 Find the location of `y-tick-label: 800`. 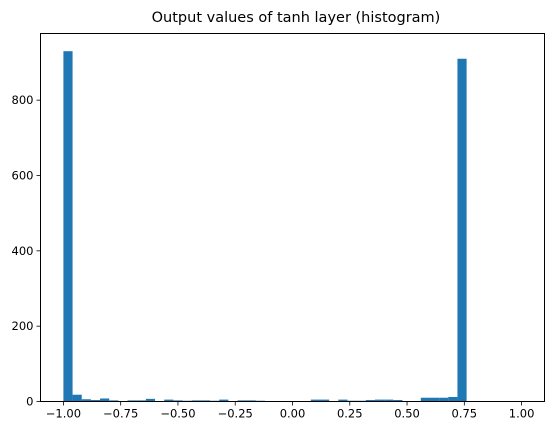

y-tick-label: 800 is located at coordinates (23, 100).